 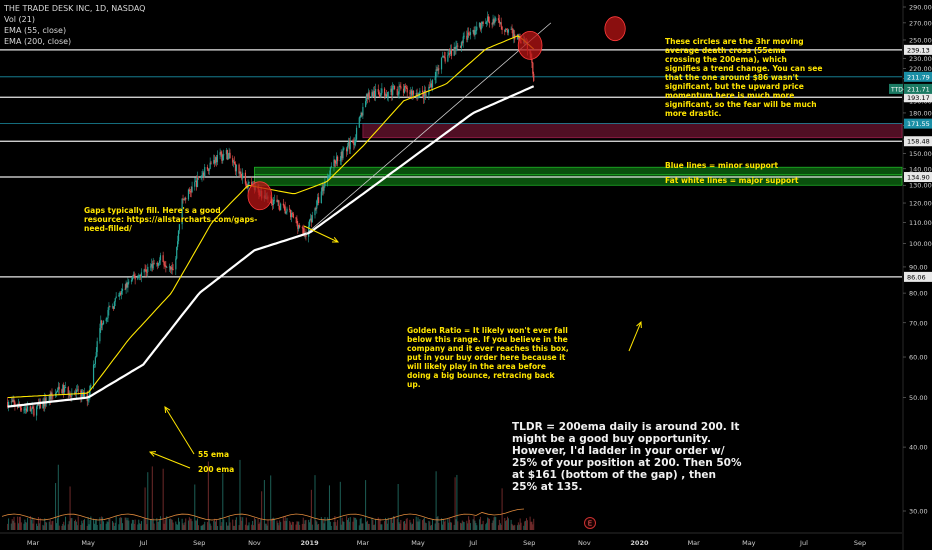 I want to click on y-tick-label: 120.00, so click(x=920, y=204).